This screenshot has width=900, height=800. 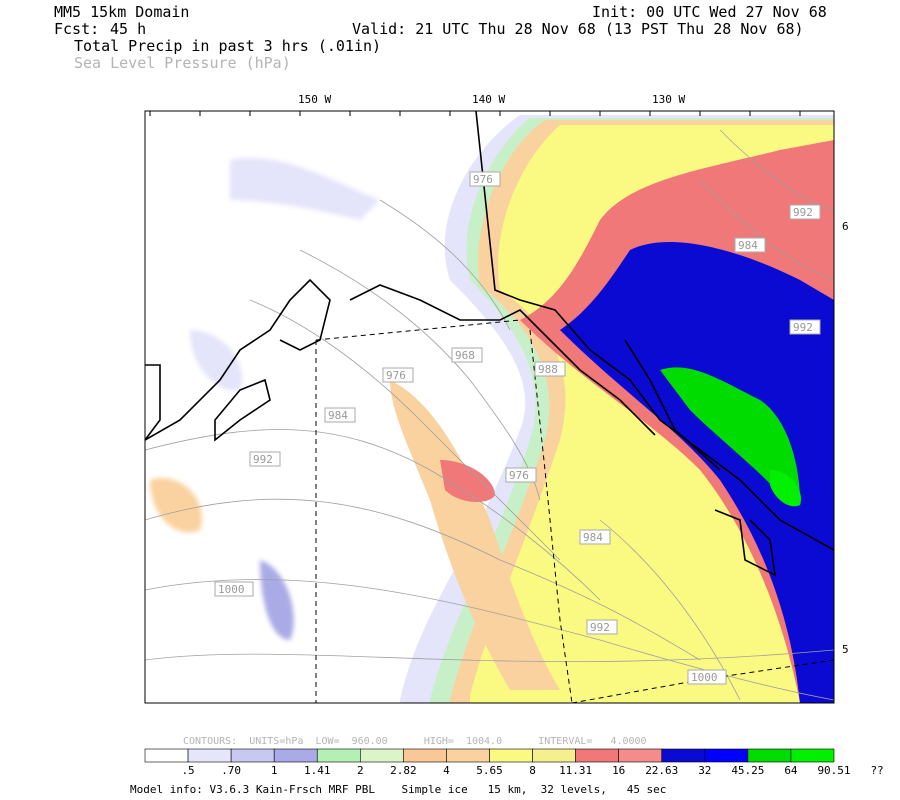 I want to click on colorbar-label: 22.63, so click(x=662, y=770).